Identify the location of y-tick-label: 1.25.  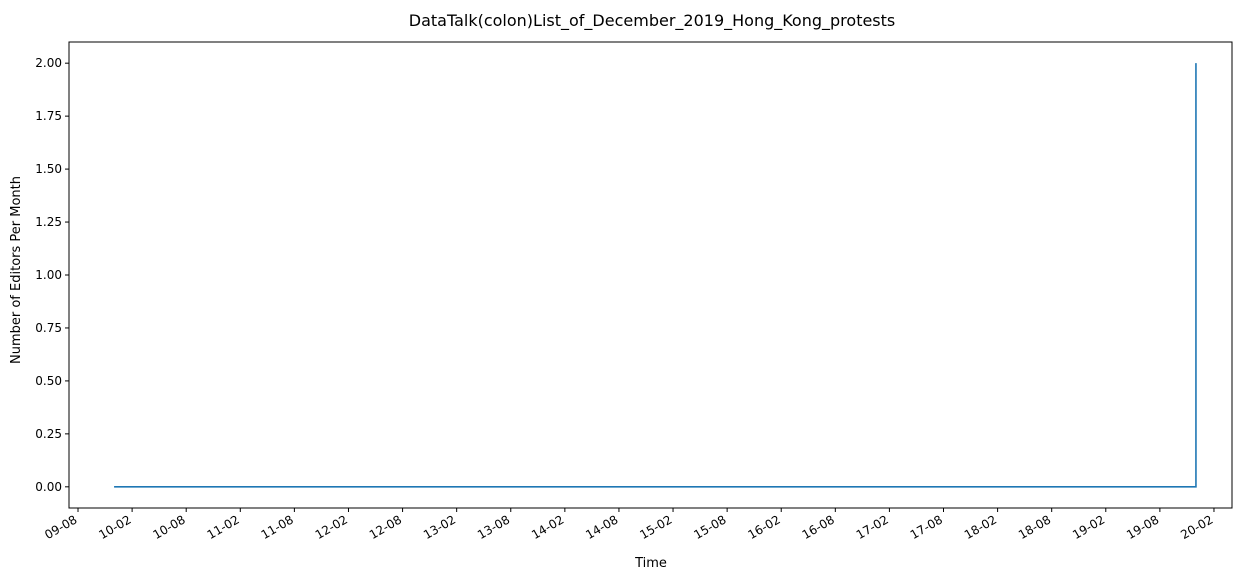
(48, 222).